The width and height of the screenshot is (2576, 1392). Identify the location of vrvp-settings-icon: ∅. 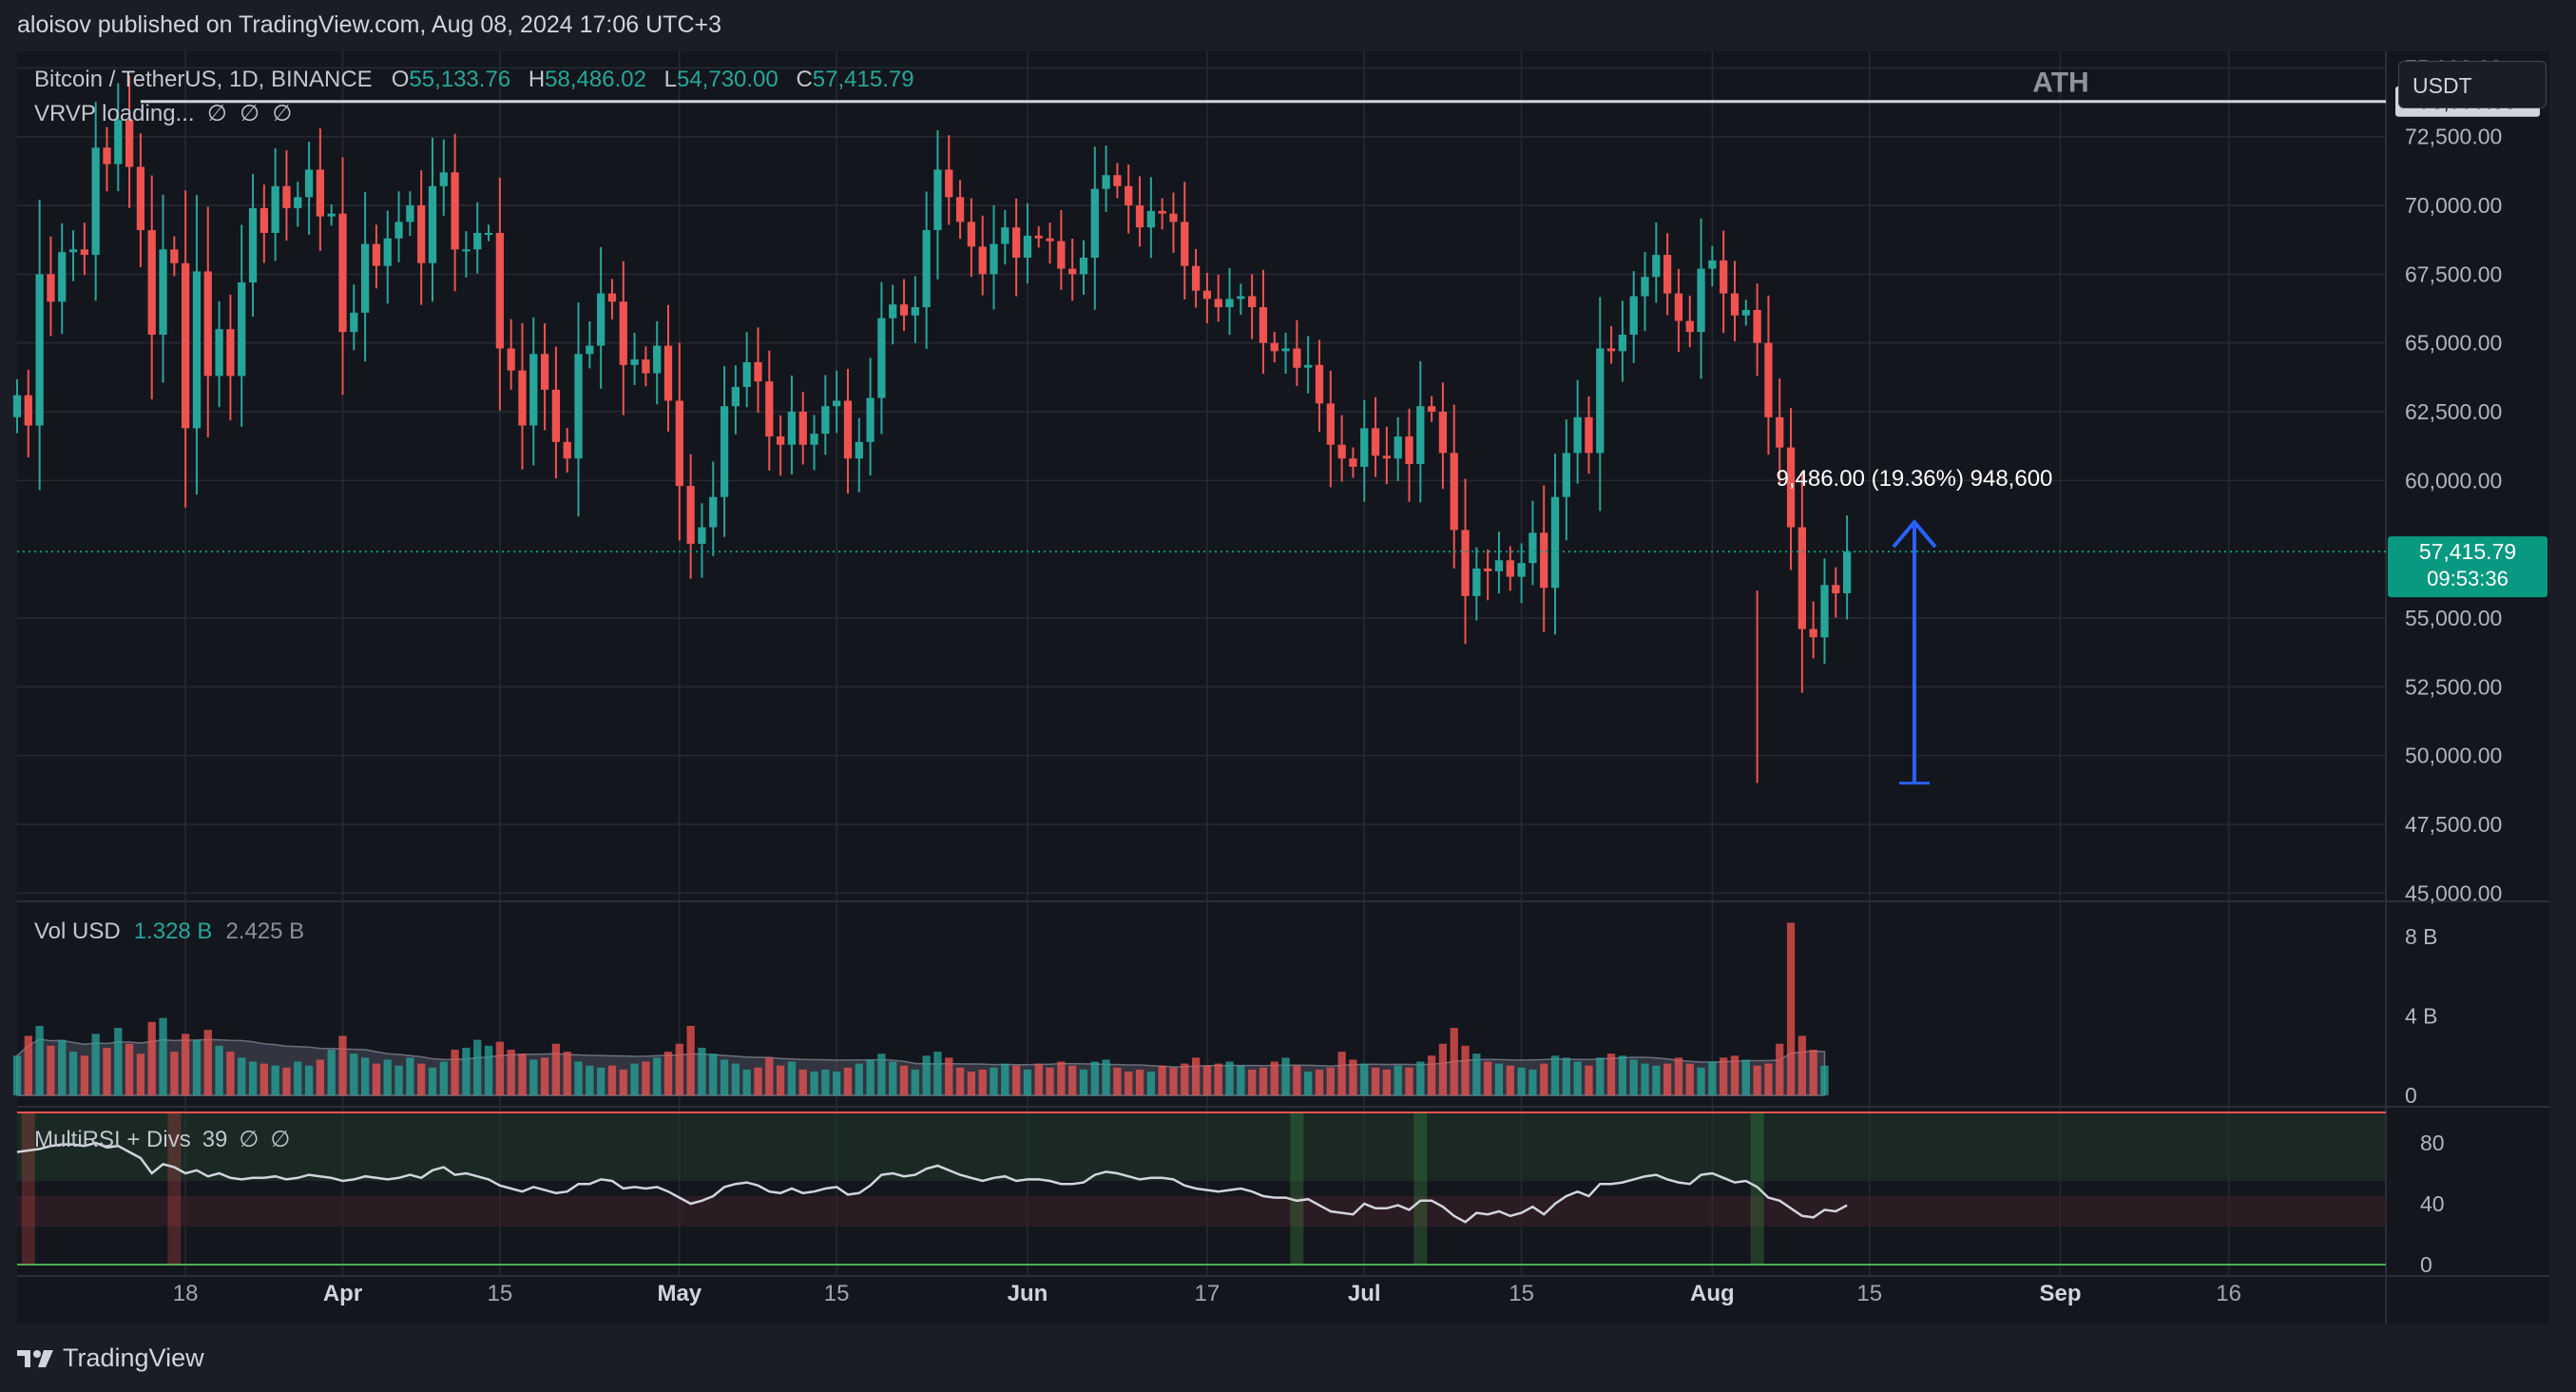
(250, 113).